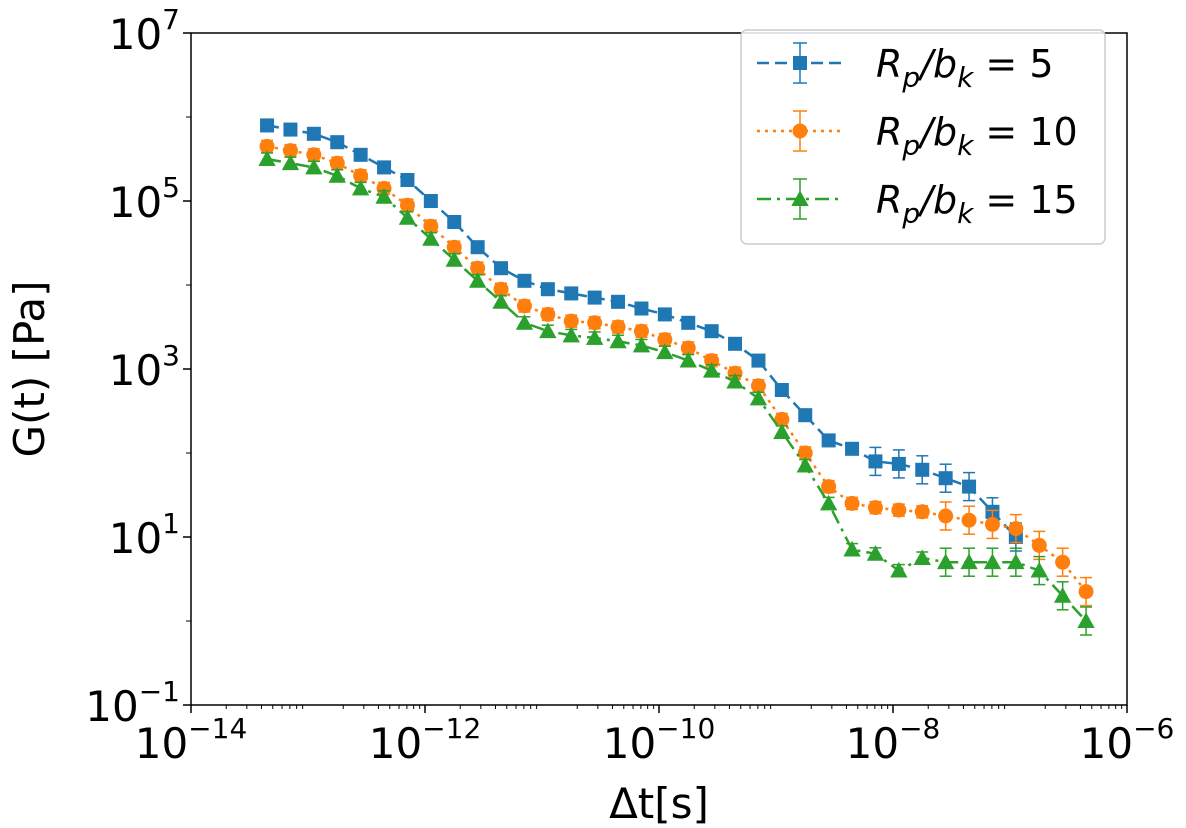 Image resolution: width=1186 pixels, height=828 pixels. Describe the element at coordinates (144, 535) in the screenshot. I see `y-tick-label: 10¹` at that location.